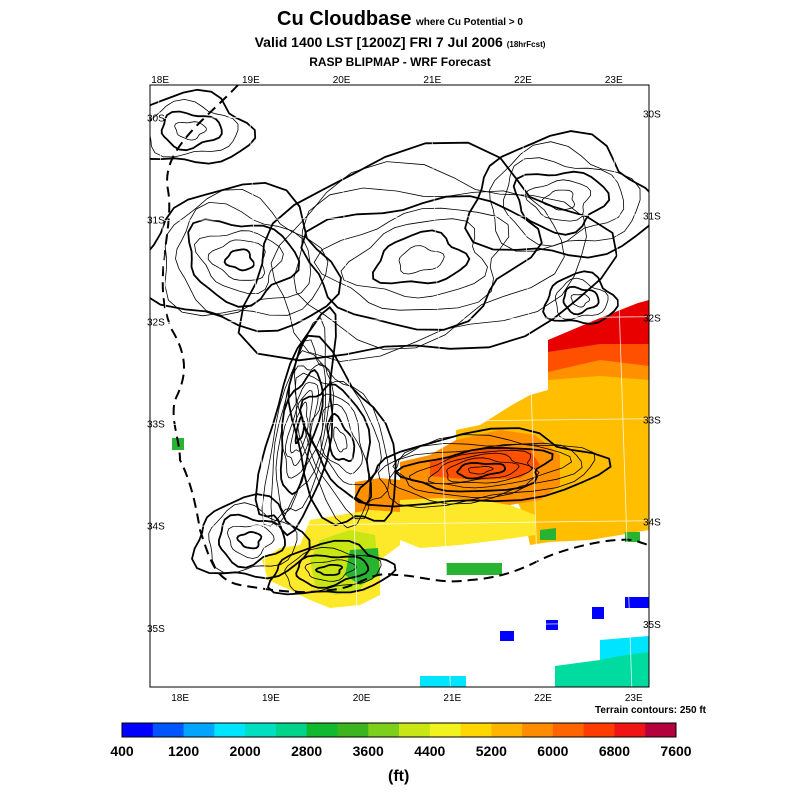 This screenshot has height=800, width=800. What do you see at coordinates (122, 751) in the screenshot?
I see `colorbar-tick-label: 400` at bounding box center [122, 751].